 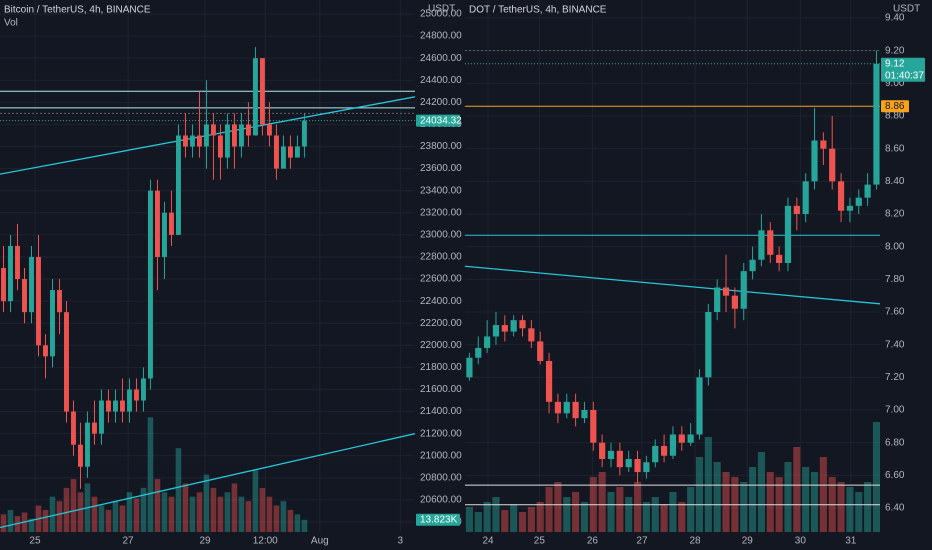 I want to click on y-tick-label: 9.00, so click(x=895, y=83).